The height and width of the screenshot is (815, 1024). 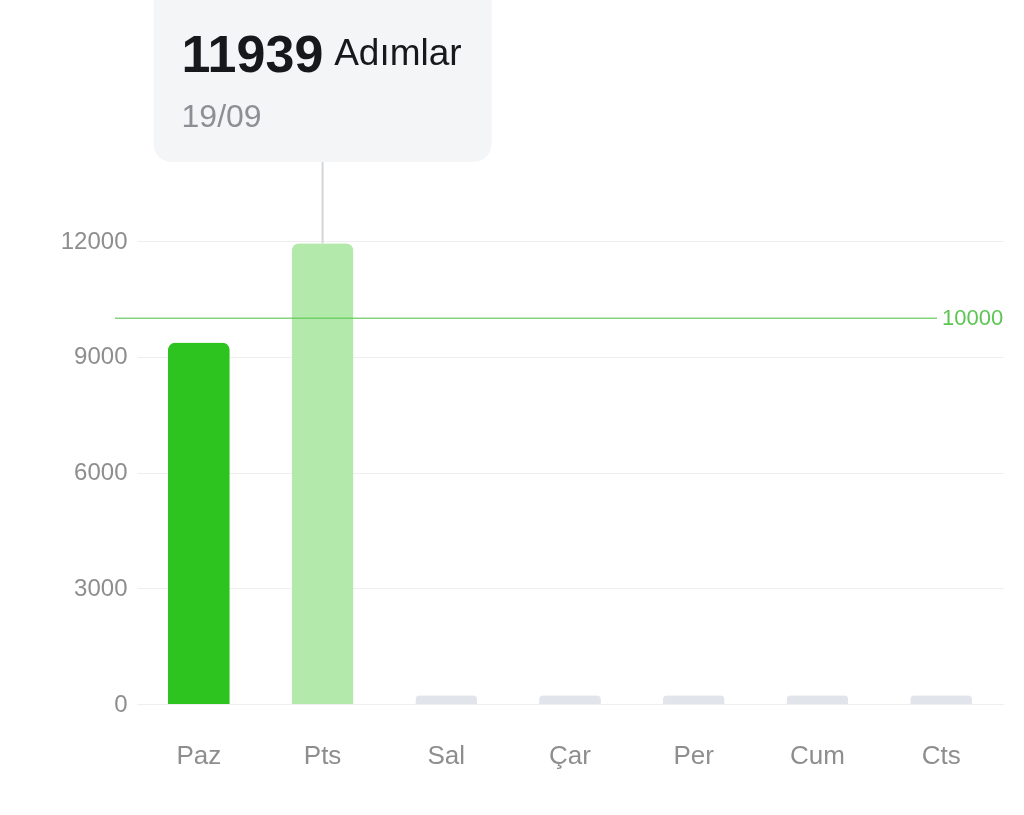 I want to click on x-tick-label: Per, so click(x=694, y=754).